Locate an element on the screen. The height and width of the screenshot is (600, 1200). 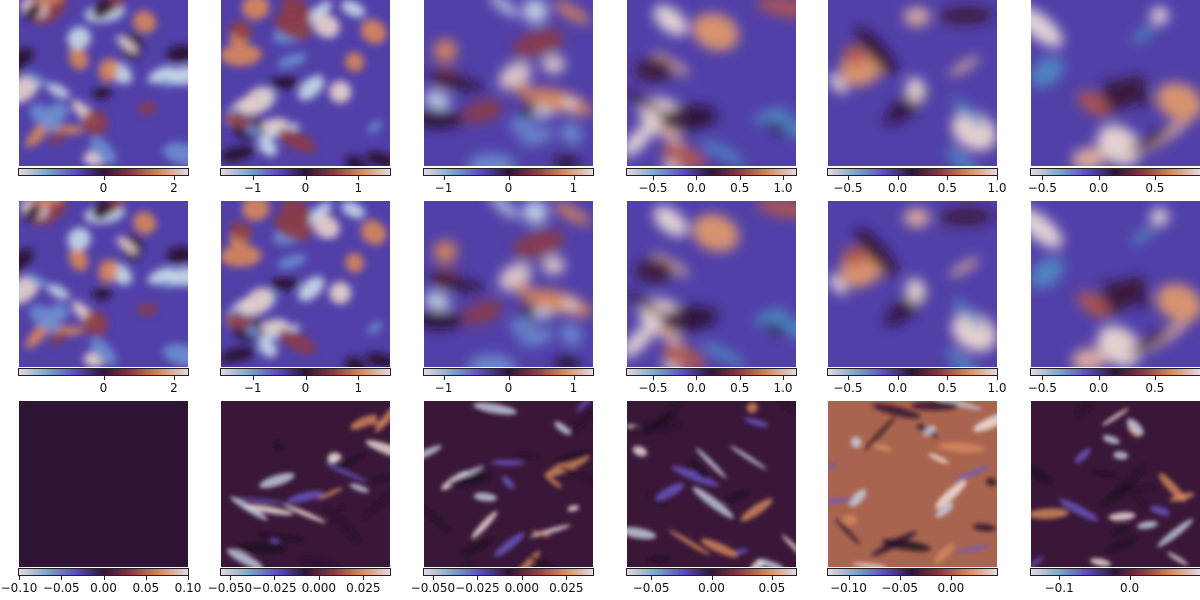
field-panel-r3-c2 is located at coordinates (305, 484).